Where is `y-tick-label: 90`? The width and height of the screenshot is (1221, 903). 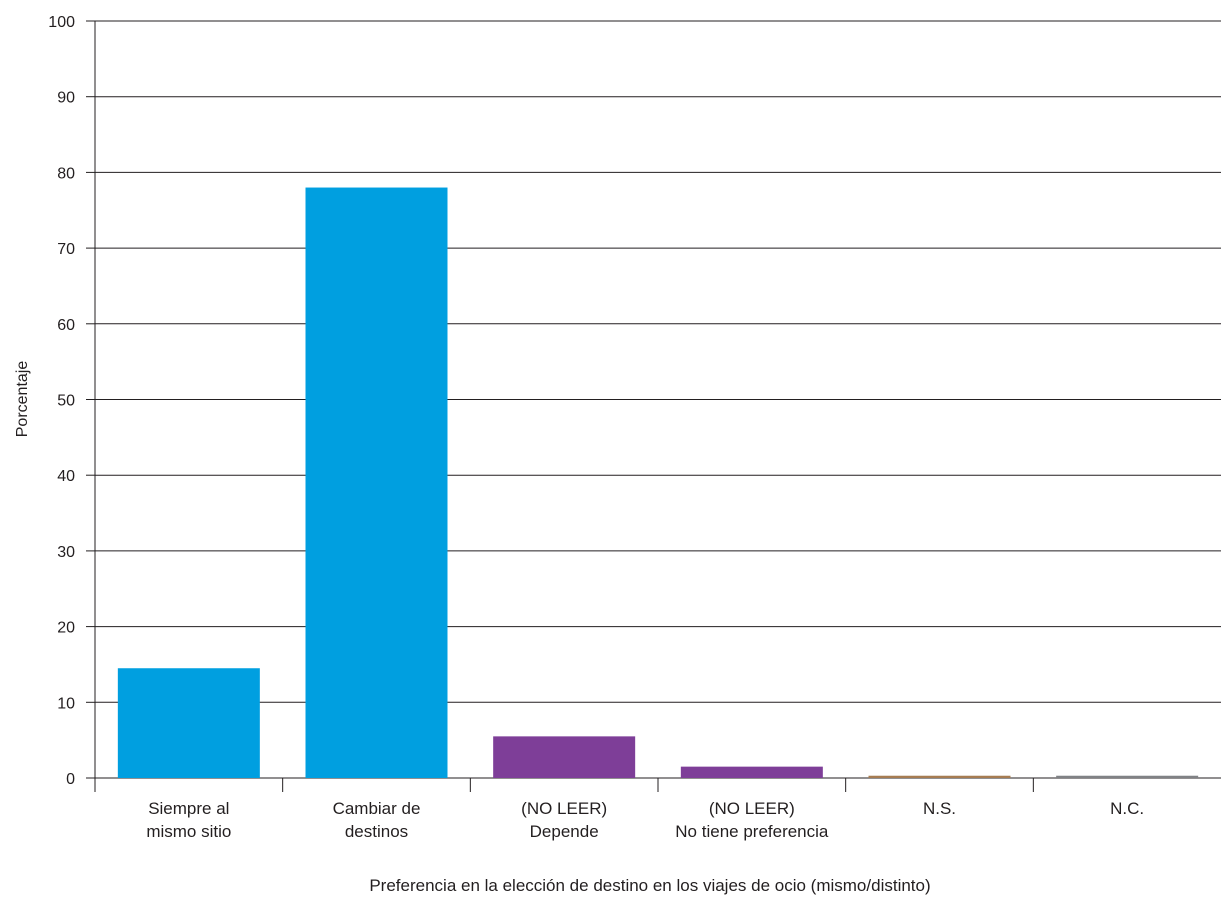 y-tick-label: 90 is located at coordinates (66, 98).